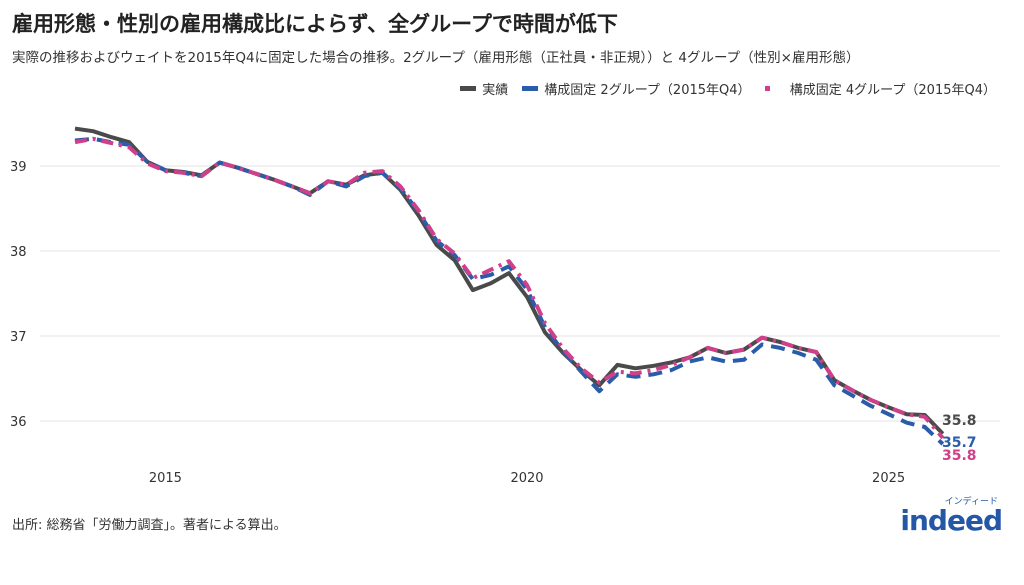 This screenshot has height=585, width=1024. Describe the element at coordinates (495, 90) in the screenshot. I see `legend-label: 実績` at that location.